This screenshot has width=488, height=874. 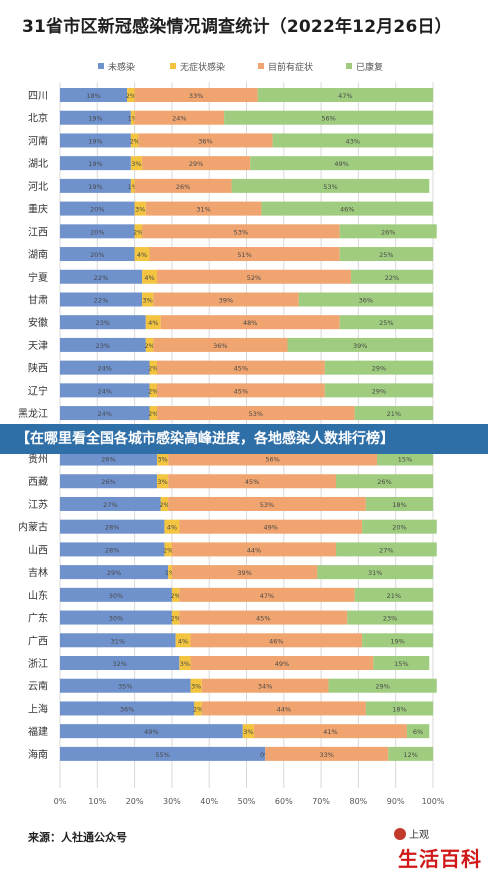 I want to click on category-label: 黑龙江, so click(x=33, y=413).